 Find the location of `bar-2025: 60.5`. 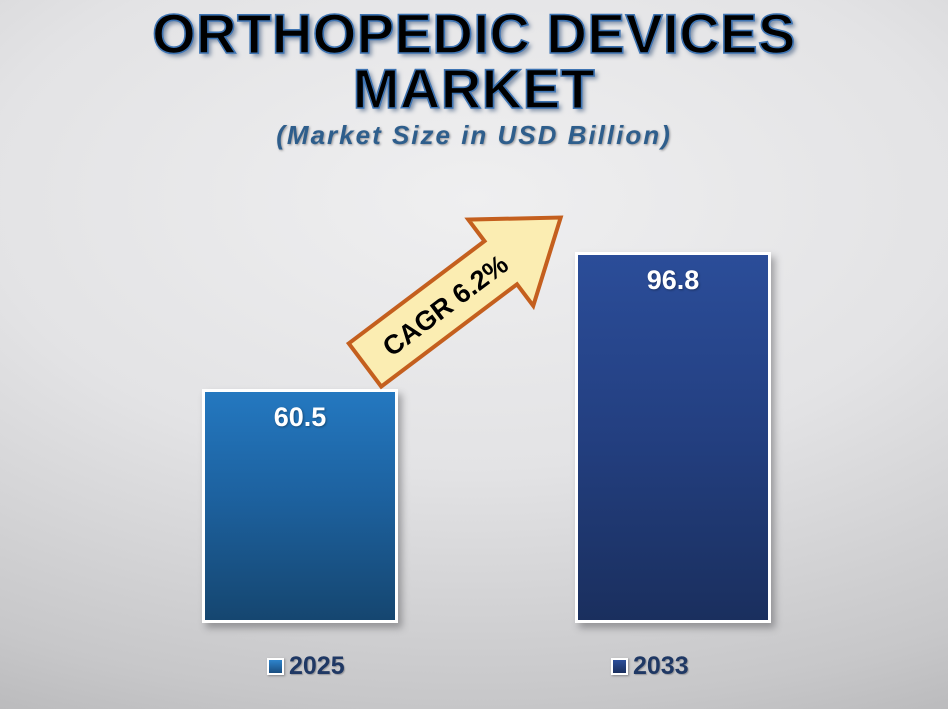

bar-2025: 60.5 is located at coordinates (300, 506).